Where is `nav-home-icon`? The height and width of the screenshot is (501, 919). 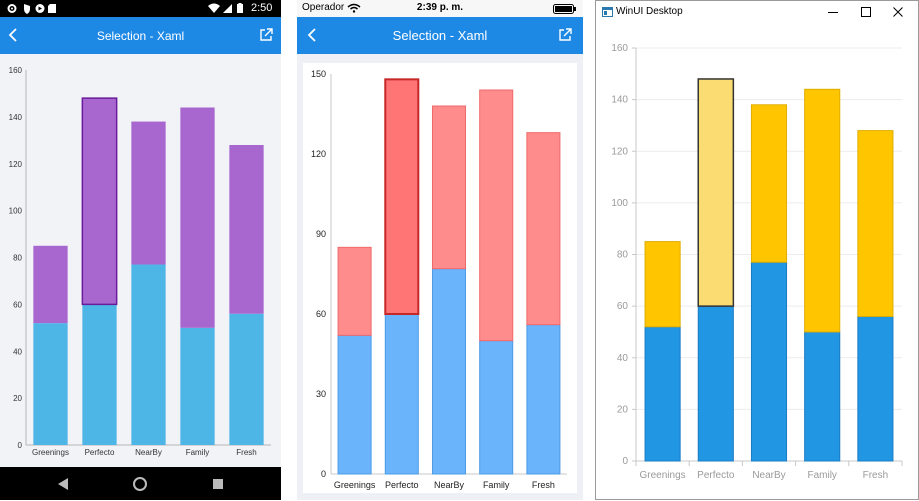 nav-home-icon is located at coordinates (140, 484).